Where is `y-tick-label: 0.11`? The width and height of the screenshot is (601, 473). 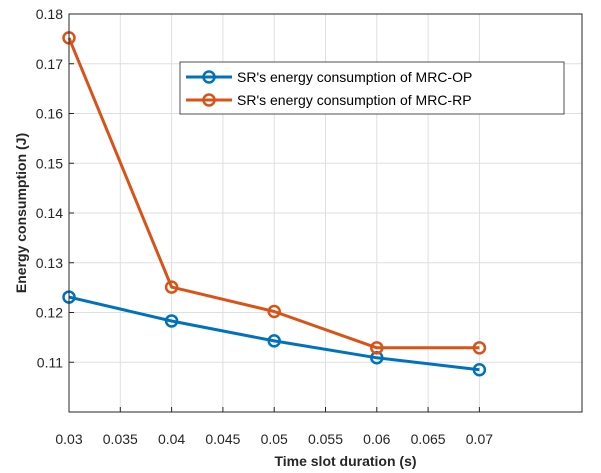 y-tick-label: 0.11 is located at coordinates (50, 362).